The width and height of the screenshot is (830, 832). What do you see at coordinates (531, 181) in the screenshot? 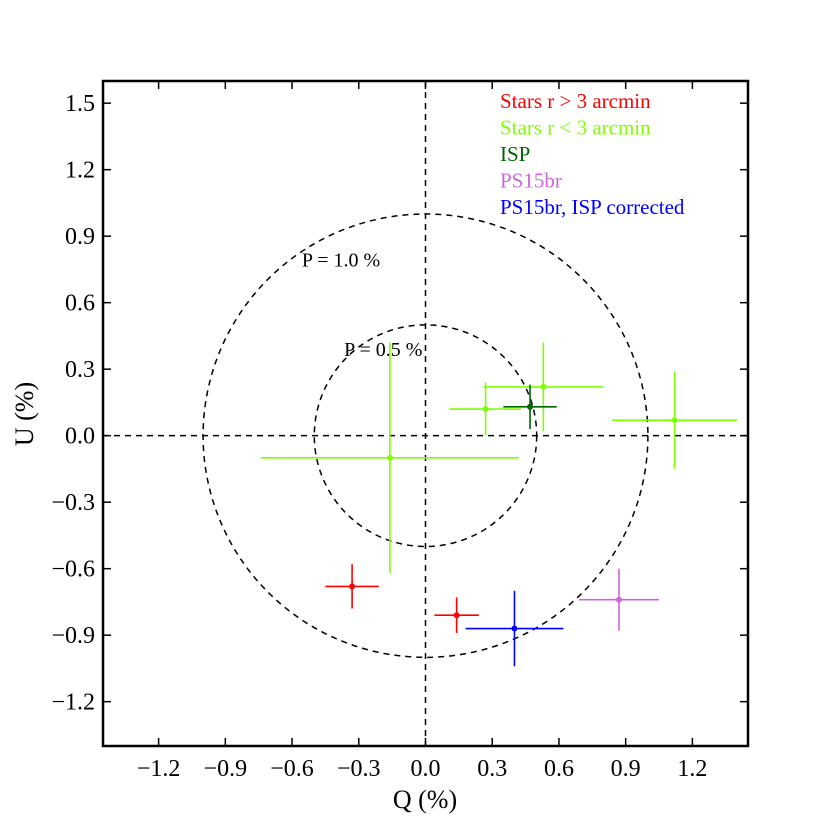
I see `legend-entry: PS15br` at bounding box center [531, 181].